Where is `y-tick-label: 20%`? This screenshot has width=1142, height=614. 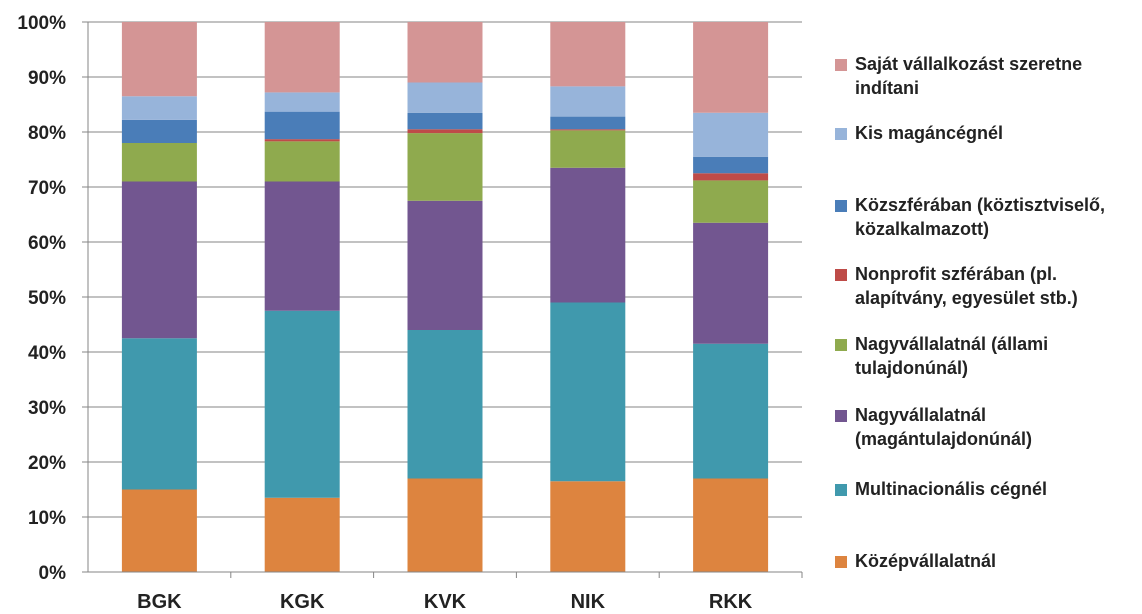
y-tick-label: 20% is located at coordinates (47, 463).